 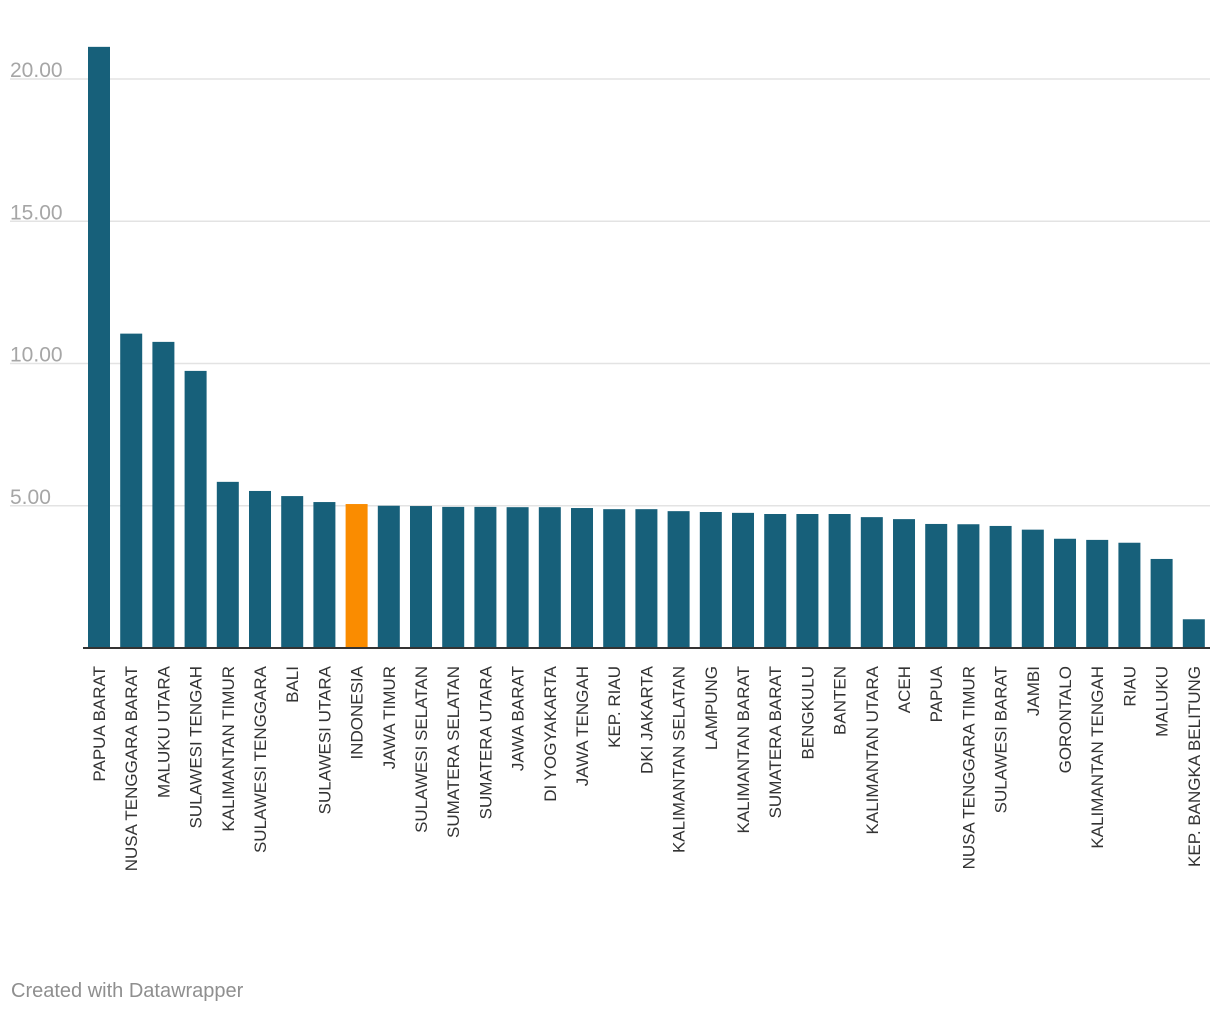 I want to click on x-category-label: MALUKU UTARA, so click(x=163, y=731).